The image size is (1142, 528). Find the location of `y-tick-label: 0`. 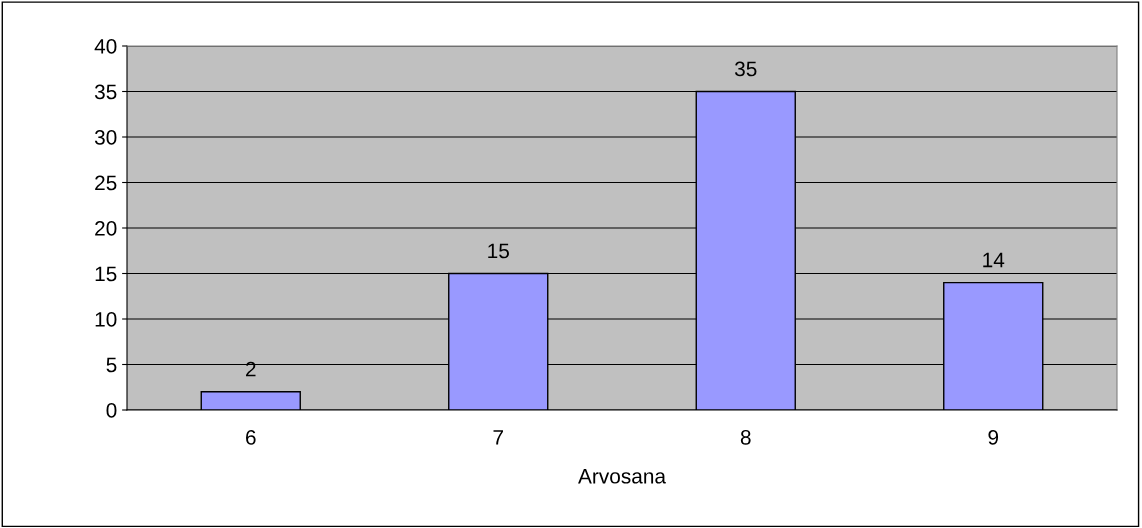

y-tick-label: 0 is located at coordinates (111, 410).